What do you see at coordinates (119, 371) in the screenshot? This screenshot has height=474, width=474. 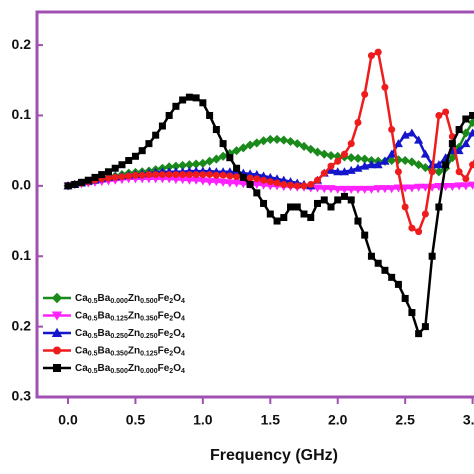 I see `legend-label-part: 0.500` at bounding box center [119, 371].